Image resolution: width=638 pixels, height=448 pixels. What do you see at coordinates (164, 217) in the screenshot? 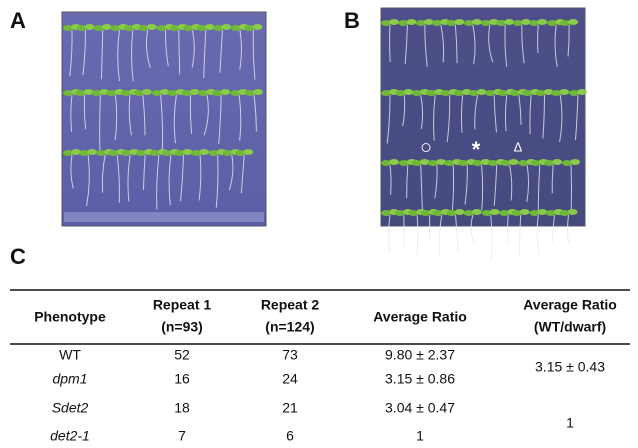
I see `plate-edge` at bounding box center [164, 217].